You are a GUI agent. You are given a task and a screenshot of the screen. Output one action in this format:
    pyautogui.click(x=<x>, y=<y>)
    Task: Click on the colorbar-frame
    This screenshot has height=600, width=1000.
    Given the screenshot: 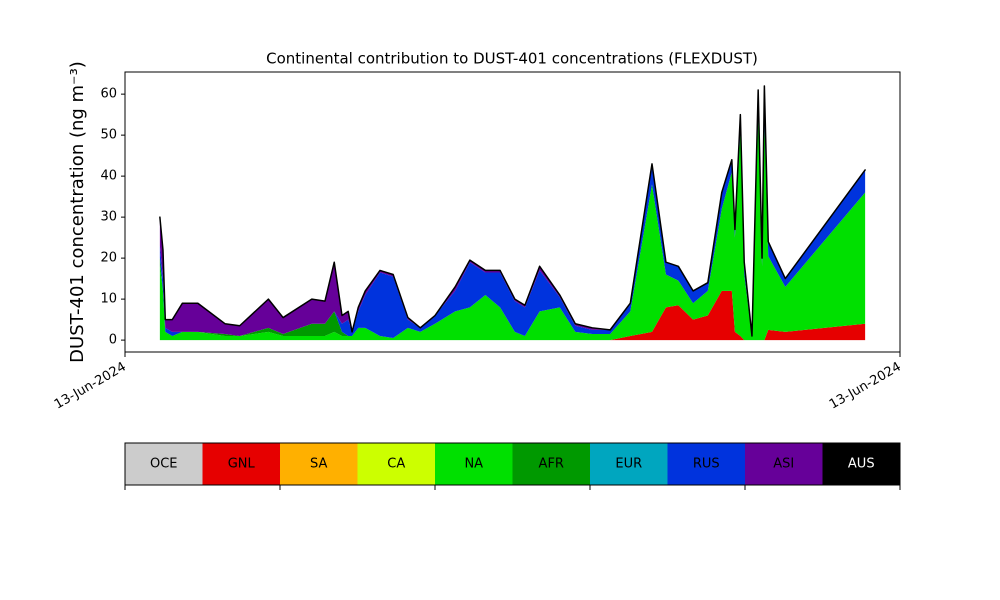 What is the action you would take?
    pyautogui.click(x=512, y=464)
    